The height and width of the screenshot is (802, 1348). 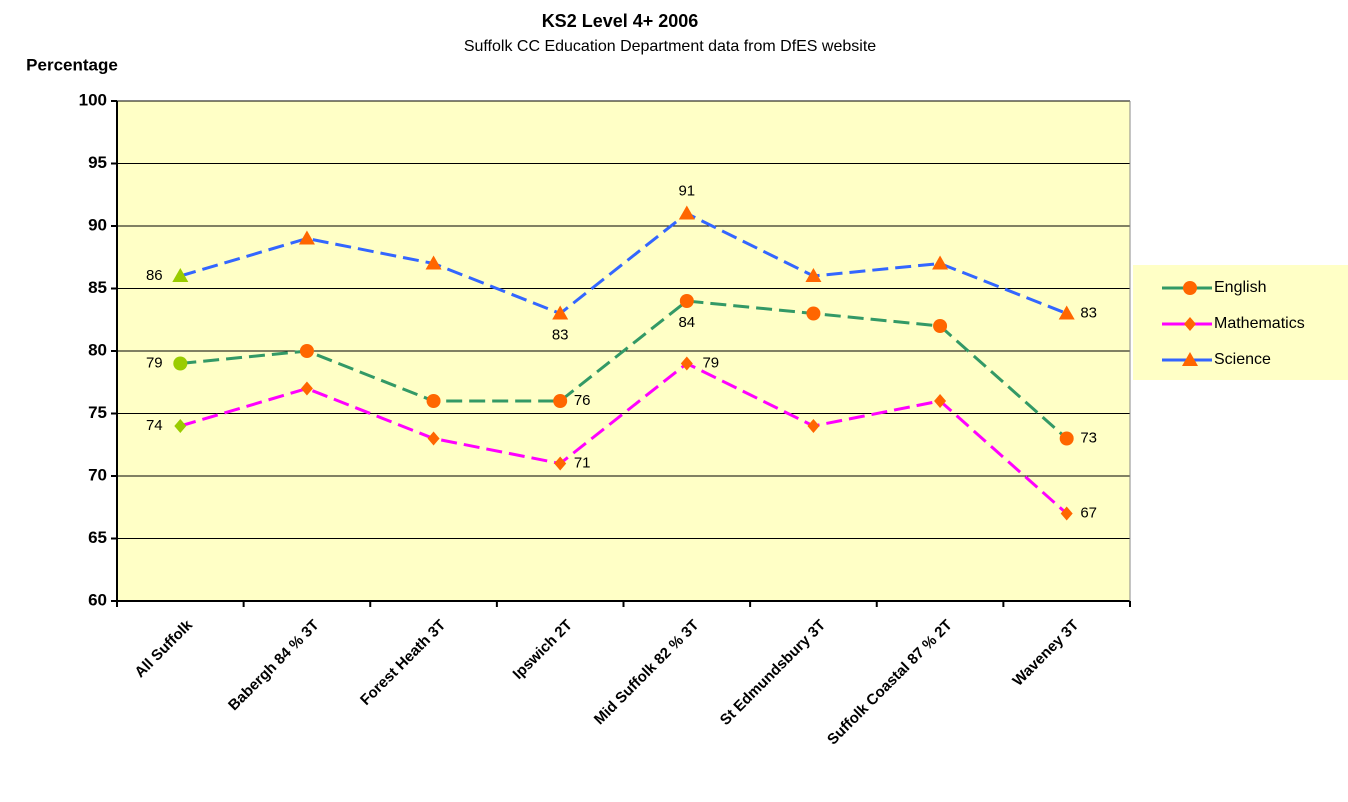 What do you see at coordinates (686, 190) in the screenshot?
I see `data-label: 91` at bounding box center [686, 190].